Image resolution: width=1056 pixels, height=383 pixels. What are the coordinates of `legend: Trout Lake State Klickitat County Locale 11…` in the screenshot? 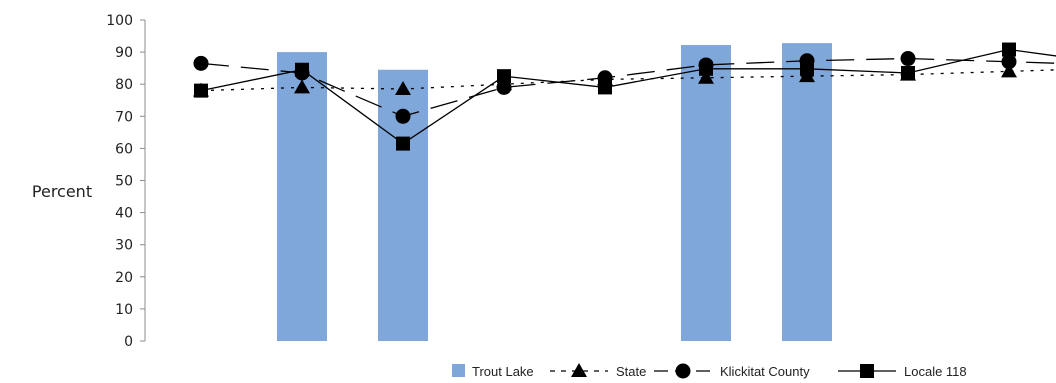 It's located at (709, 371).